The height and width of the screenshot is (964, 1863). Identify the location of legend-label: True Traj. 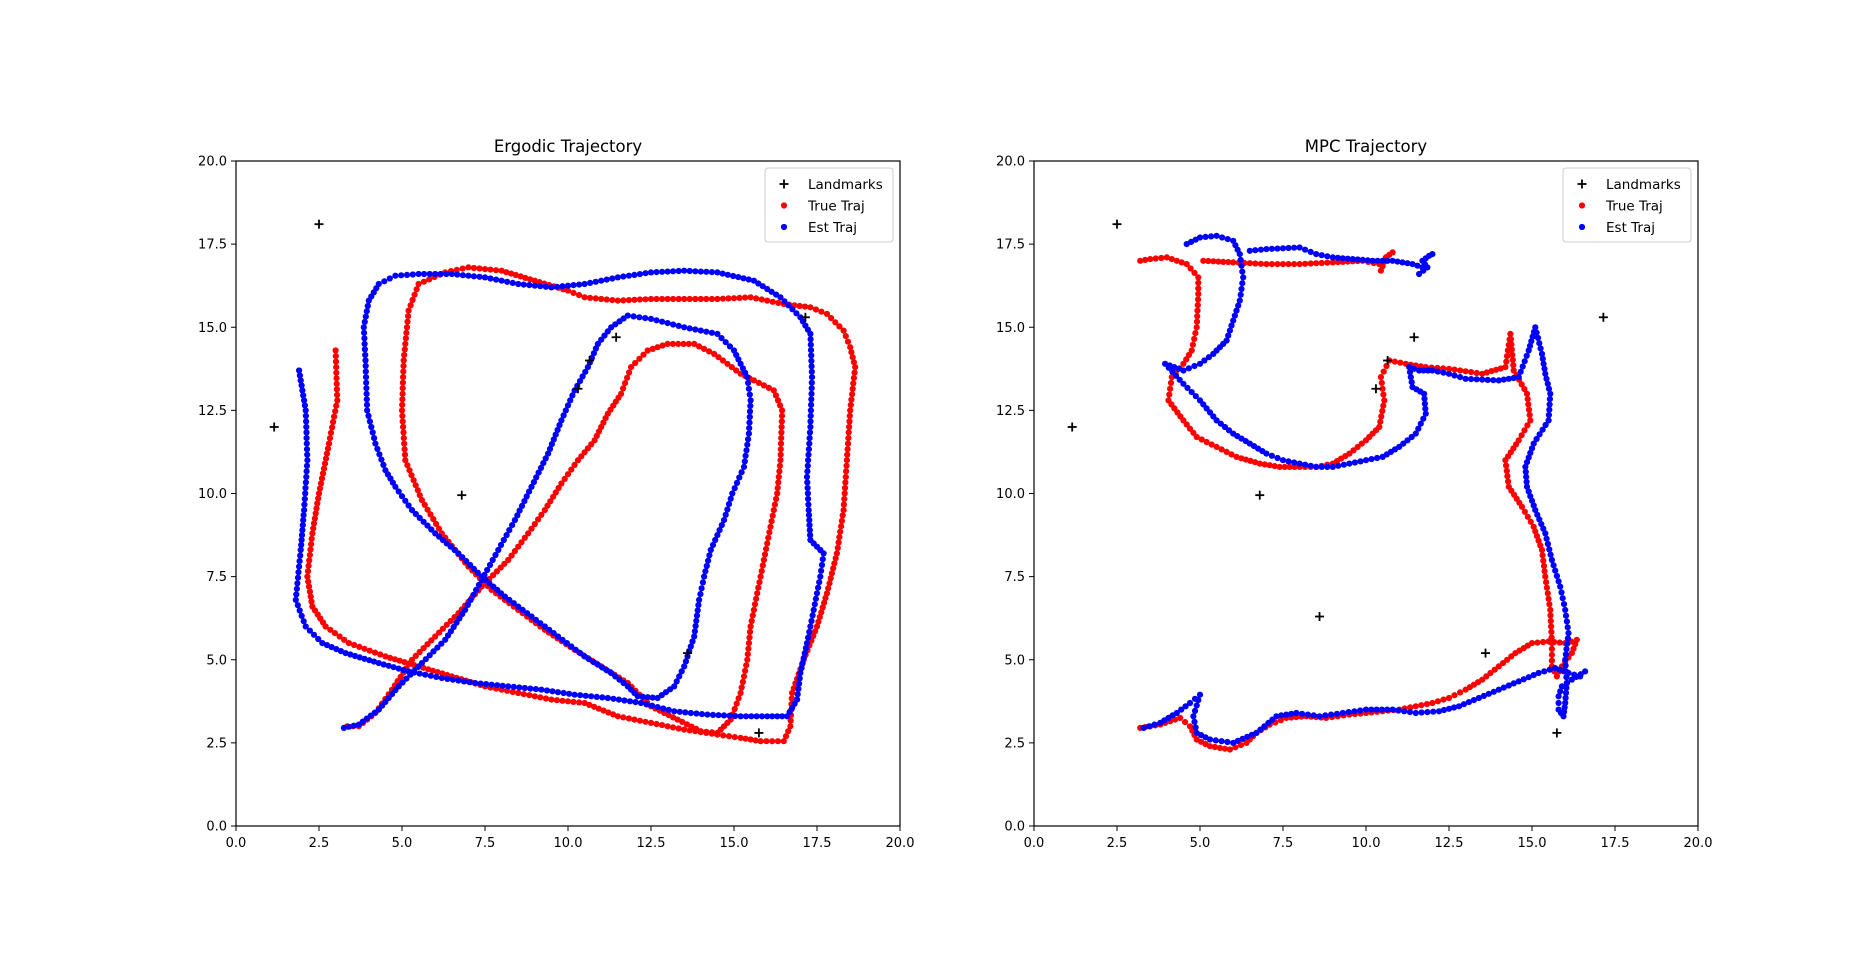
(836, 207).